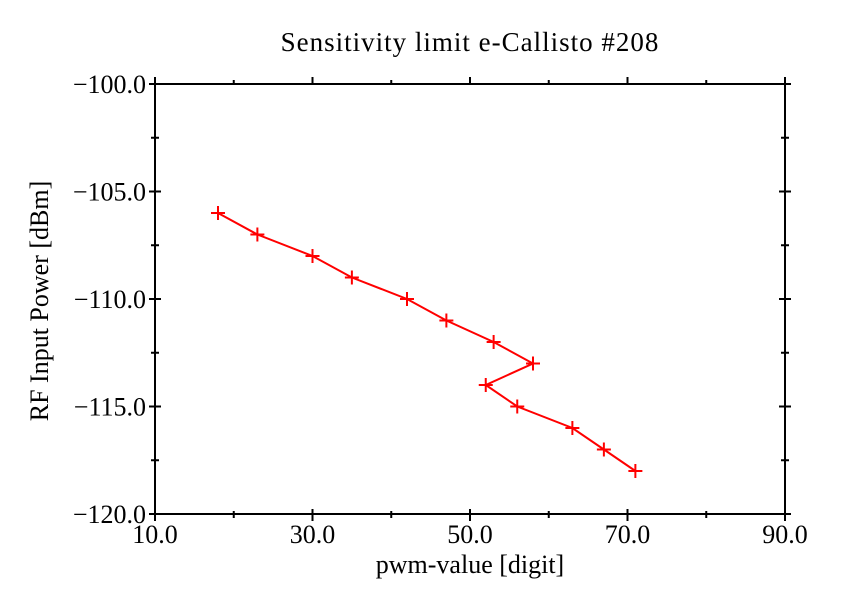 Image resolution: width=848 pixels, height=600 pixels. Describe the element at coordinates (109, 84) in the screenshot. I see `y-tick-label: −100.0` at that location.